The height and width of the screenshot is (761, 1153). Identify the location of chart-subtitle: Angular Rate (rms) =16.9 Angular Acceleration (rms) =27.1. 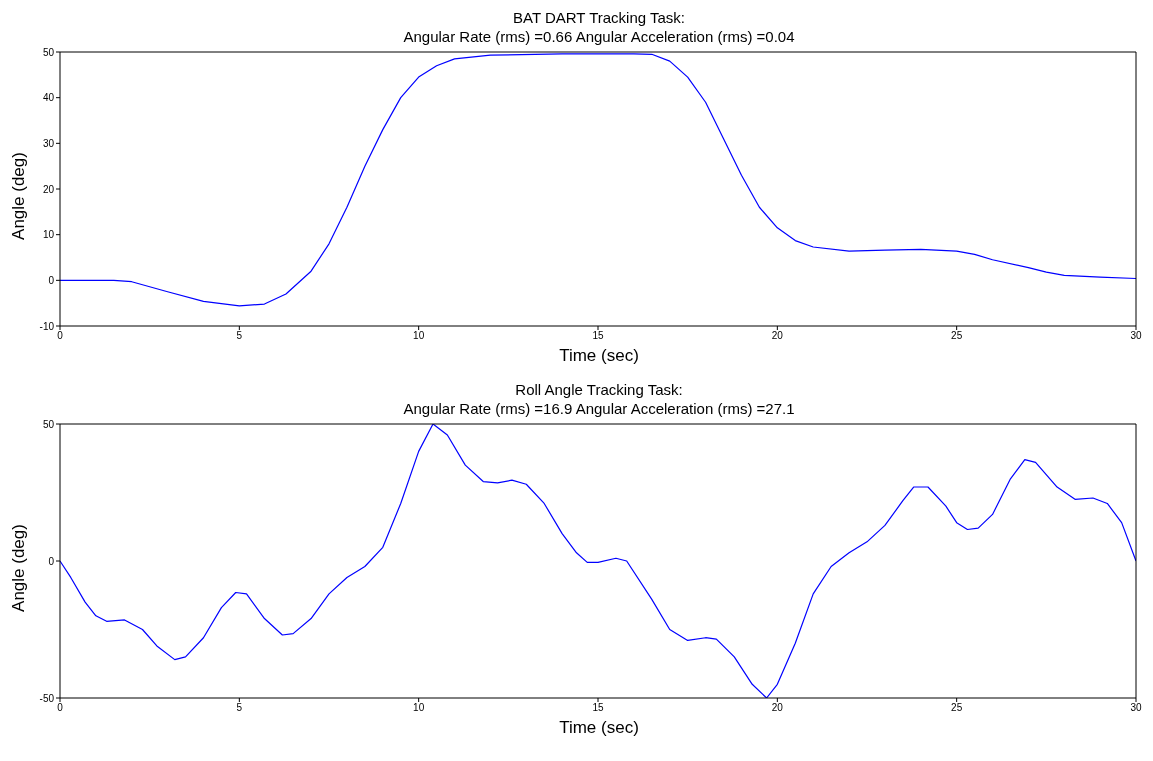
(599, 408).